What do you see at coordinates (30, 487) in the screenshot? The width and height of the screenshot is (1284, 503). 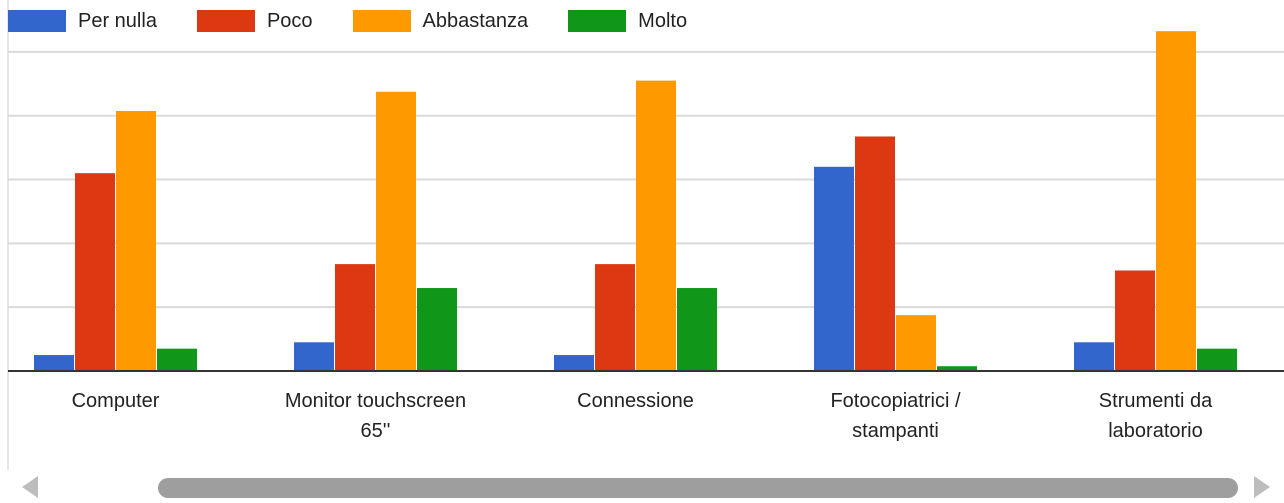 I see `chevron-left-icon` at bounding box center [30, 487].